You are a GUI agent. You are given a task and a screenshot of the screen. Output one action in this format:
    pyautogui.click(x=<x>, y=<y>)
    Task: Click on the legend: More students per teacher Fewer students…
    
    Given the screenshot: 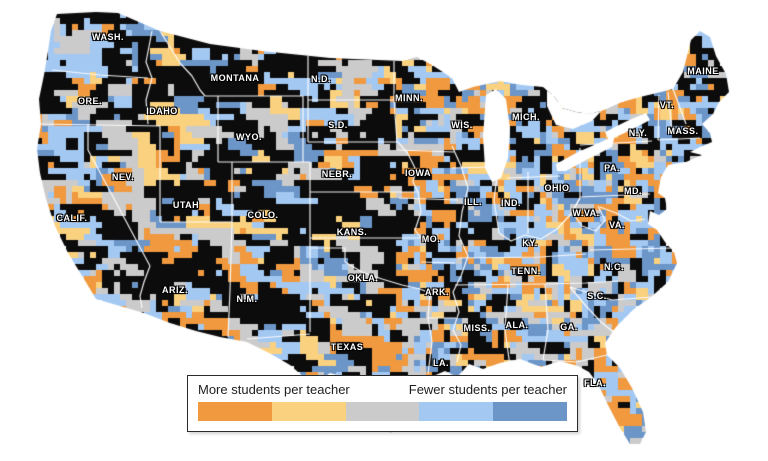 What is the action you would take?
    pyautogui.click(x=382, y=403)
    